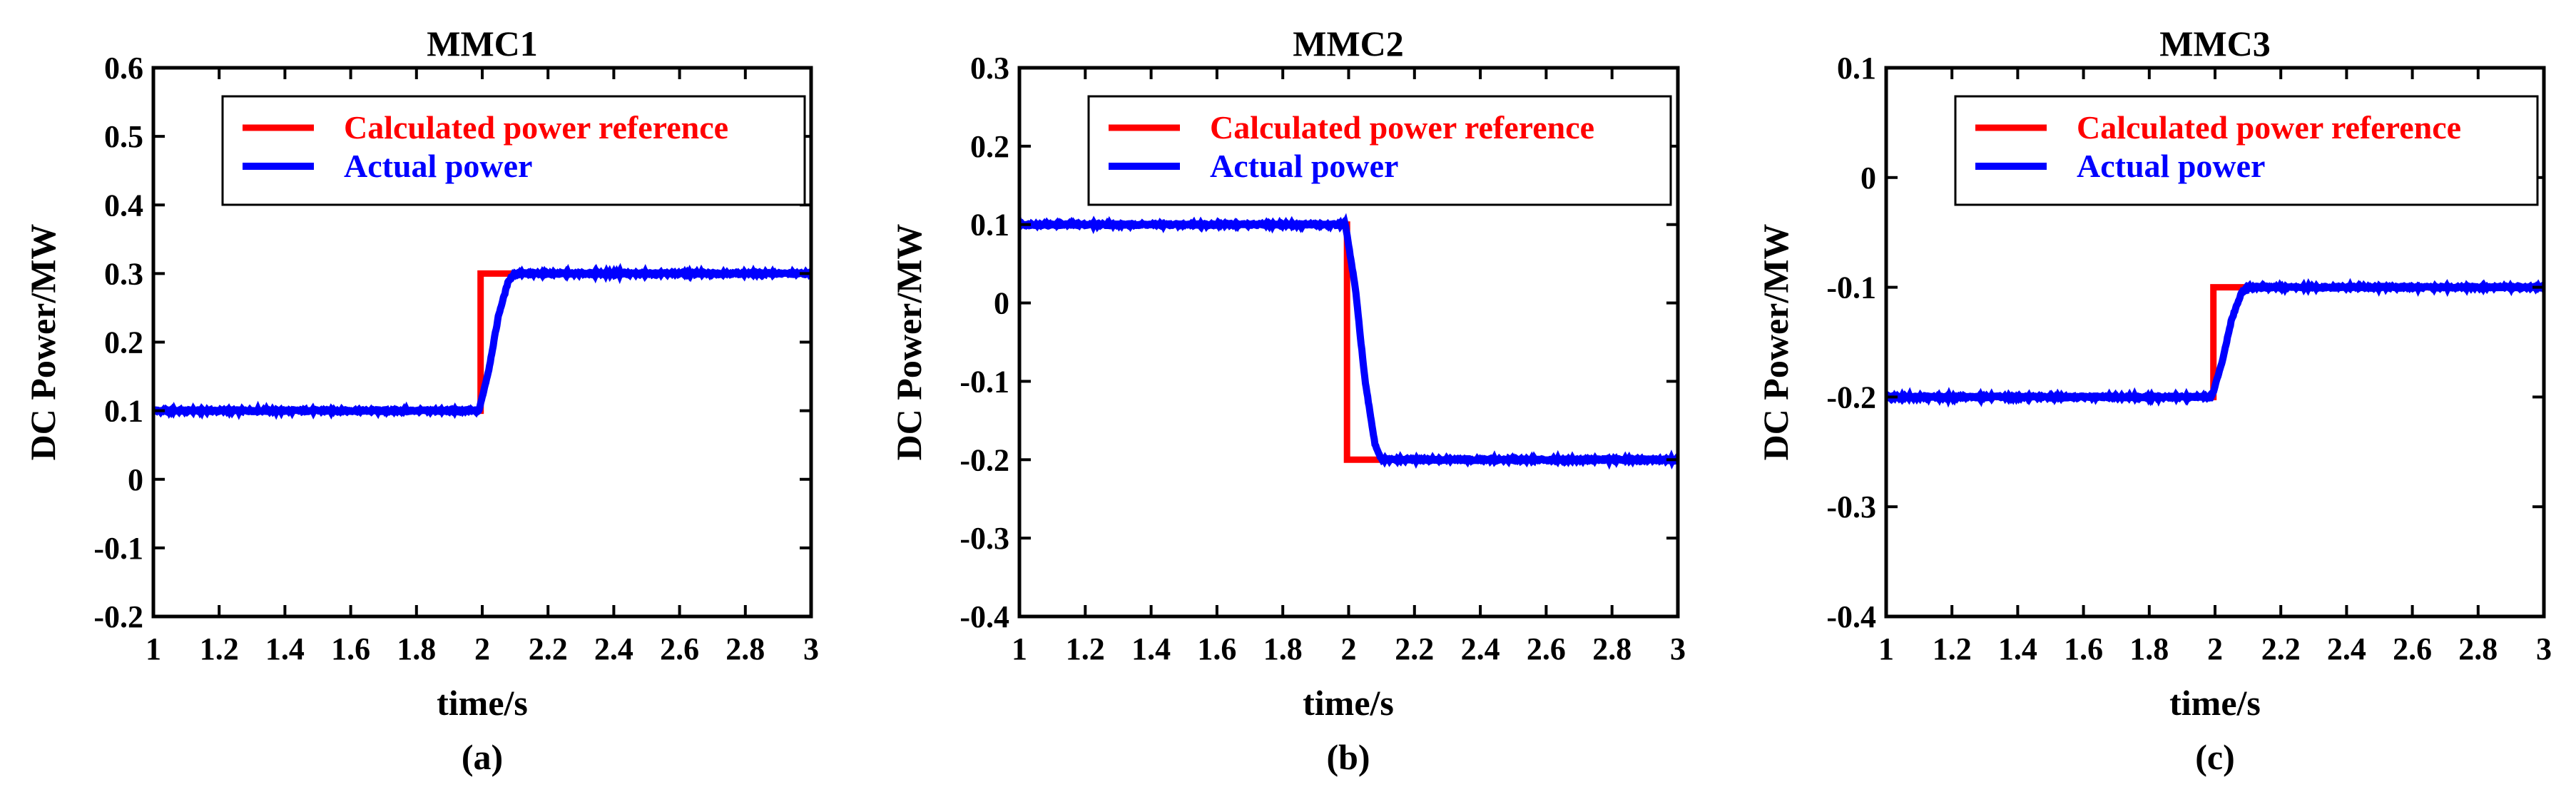 This screenshot has width=2576, height=802. Describe the element at coordinates (123, 68) in the screenshot. I see `y-tick-label: 0.6` at that location.